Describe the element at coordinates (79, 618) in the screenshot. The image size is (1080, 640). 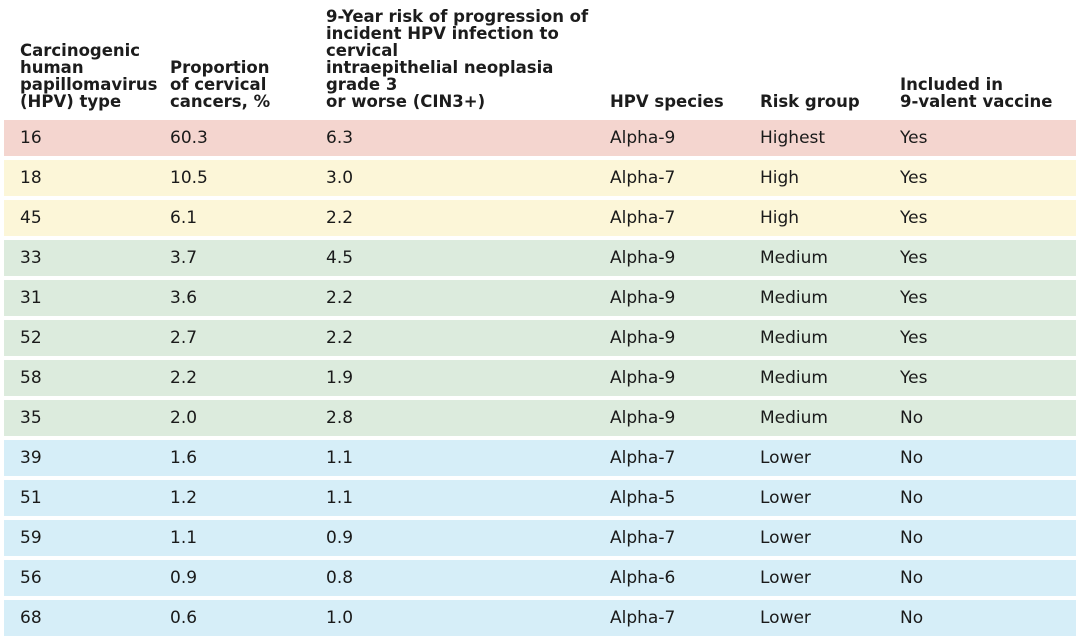
I see `cell-hpv-type: 68` at that location.